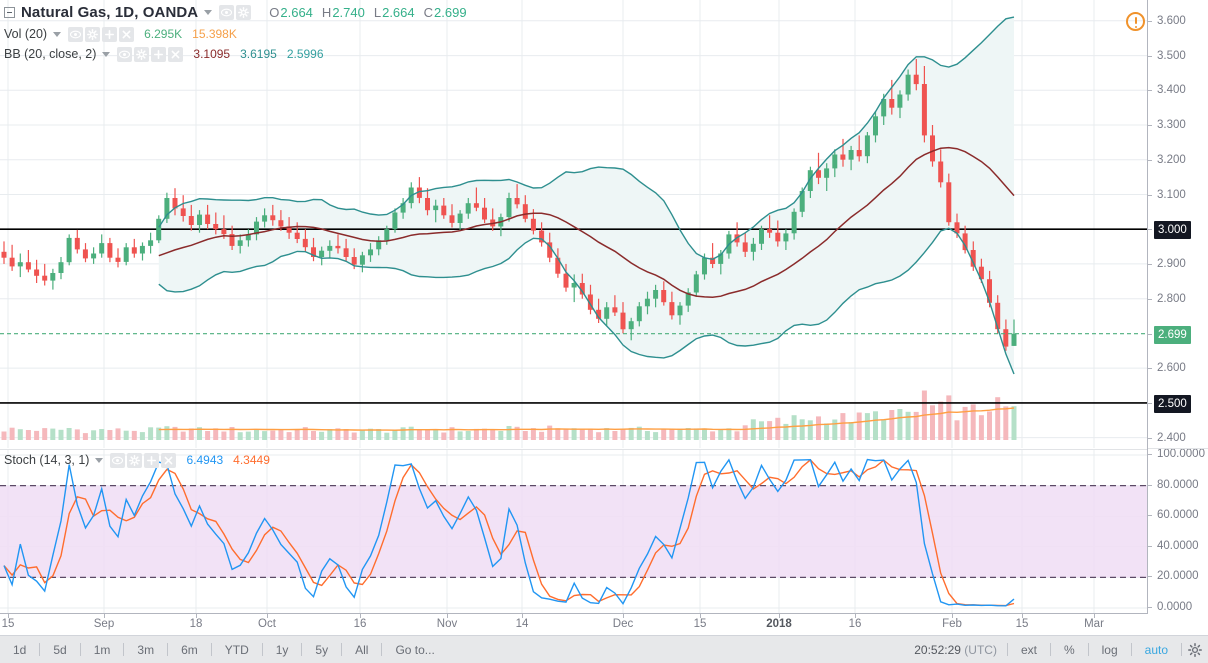 This screenshot has width=1208, height=663. Describe the element at coordinates (236, 649) in the screenshot. I see `range-ytd: YTD` at that location.